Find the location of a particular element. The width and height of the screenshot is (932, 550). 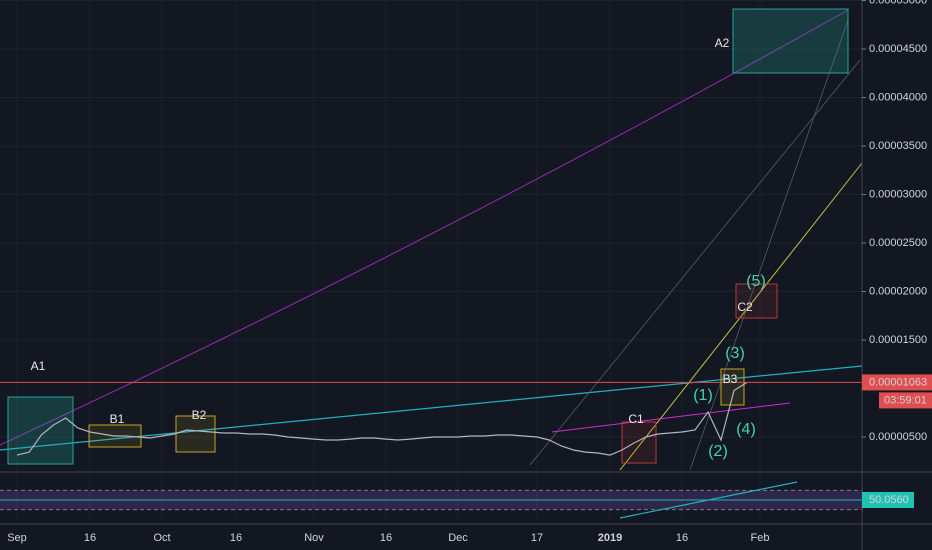

x-tick-label: Oct is located at coordinates (161, 538).